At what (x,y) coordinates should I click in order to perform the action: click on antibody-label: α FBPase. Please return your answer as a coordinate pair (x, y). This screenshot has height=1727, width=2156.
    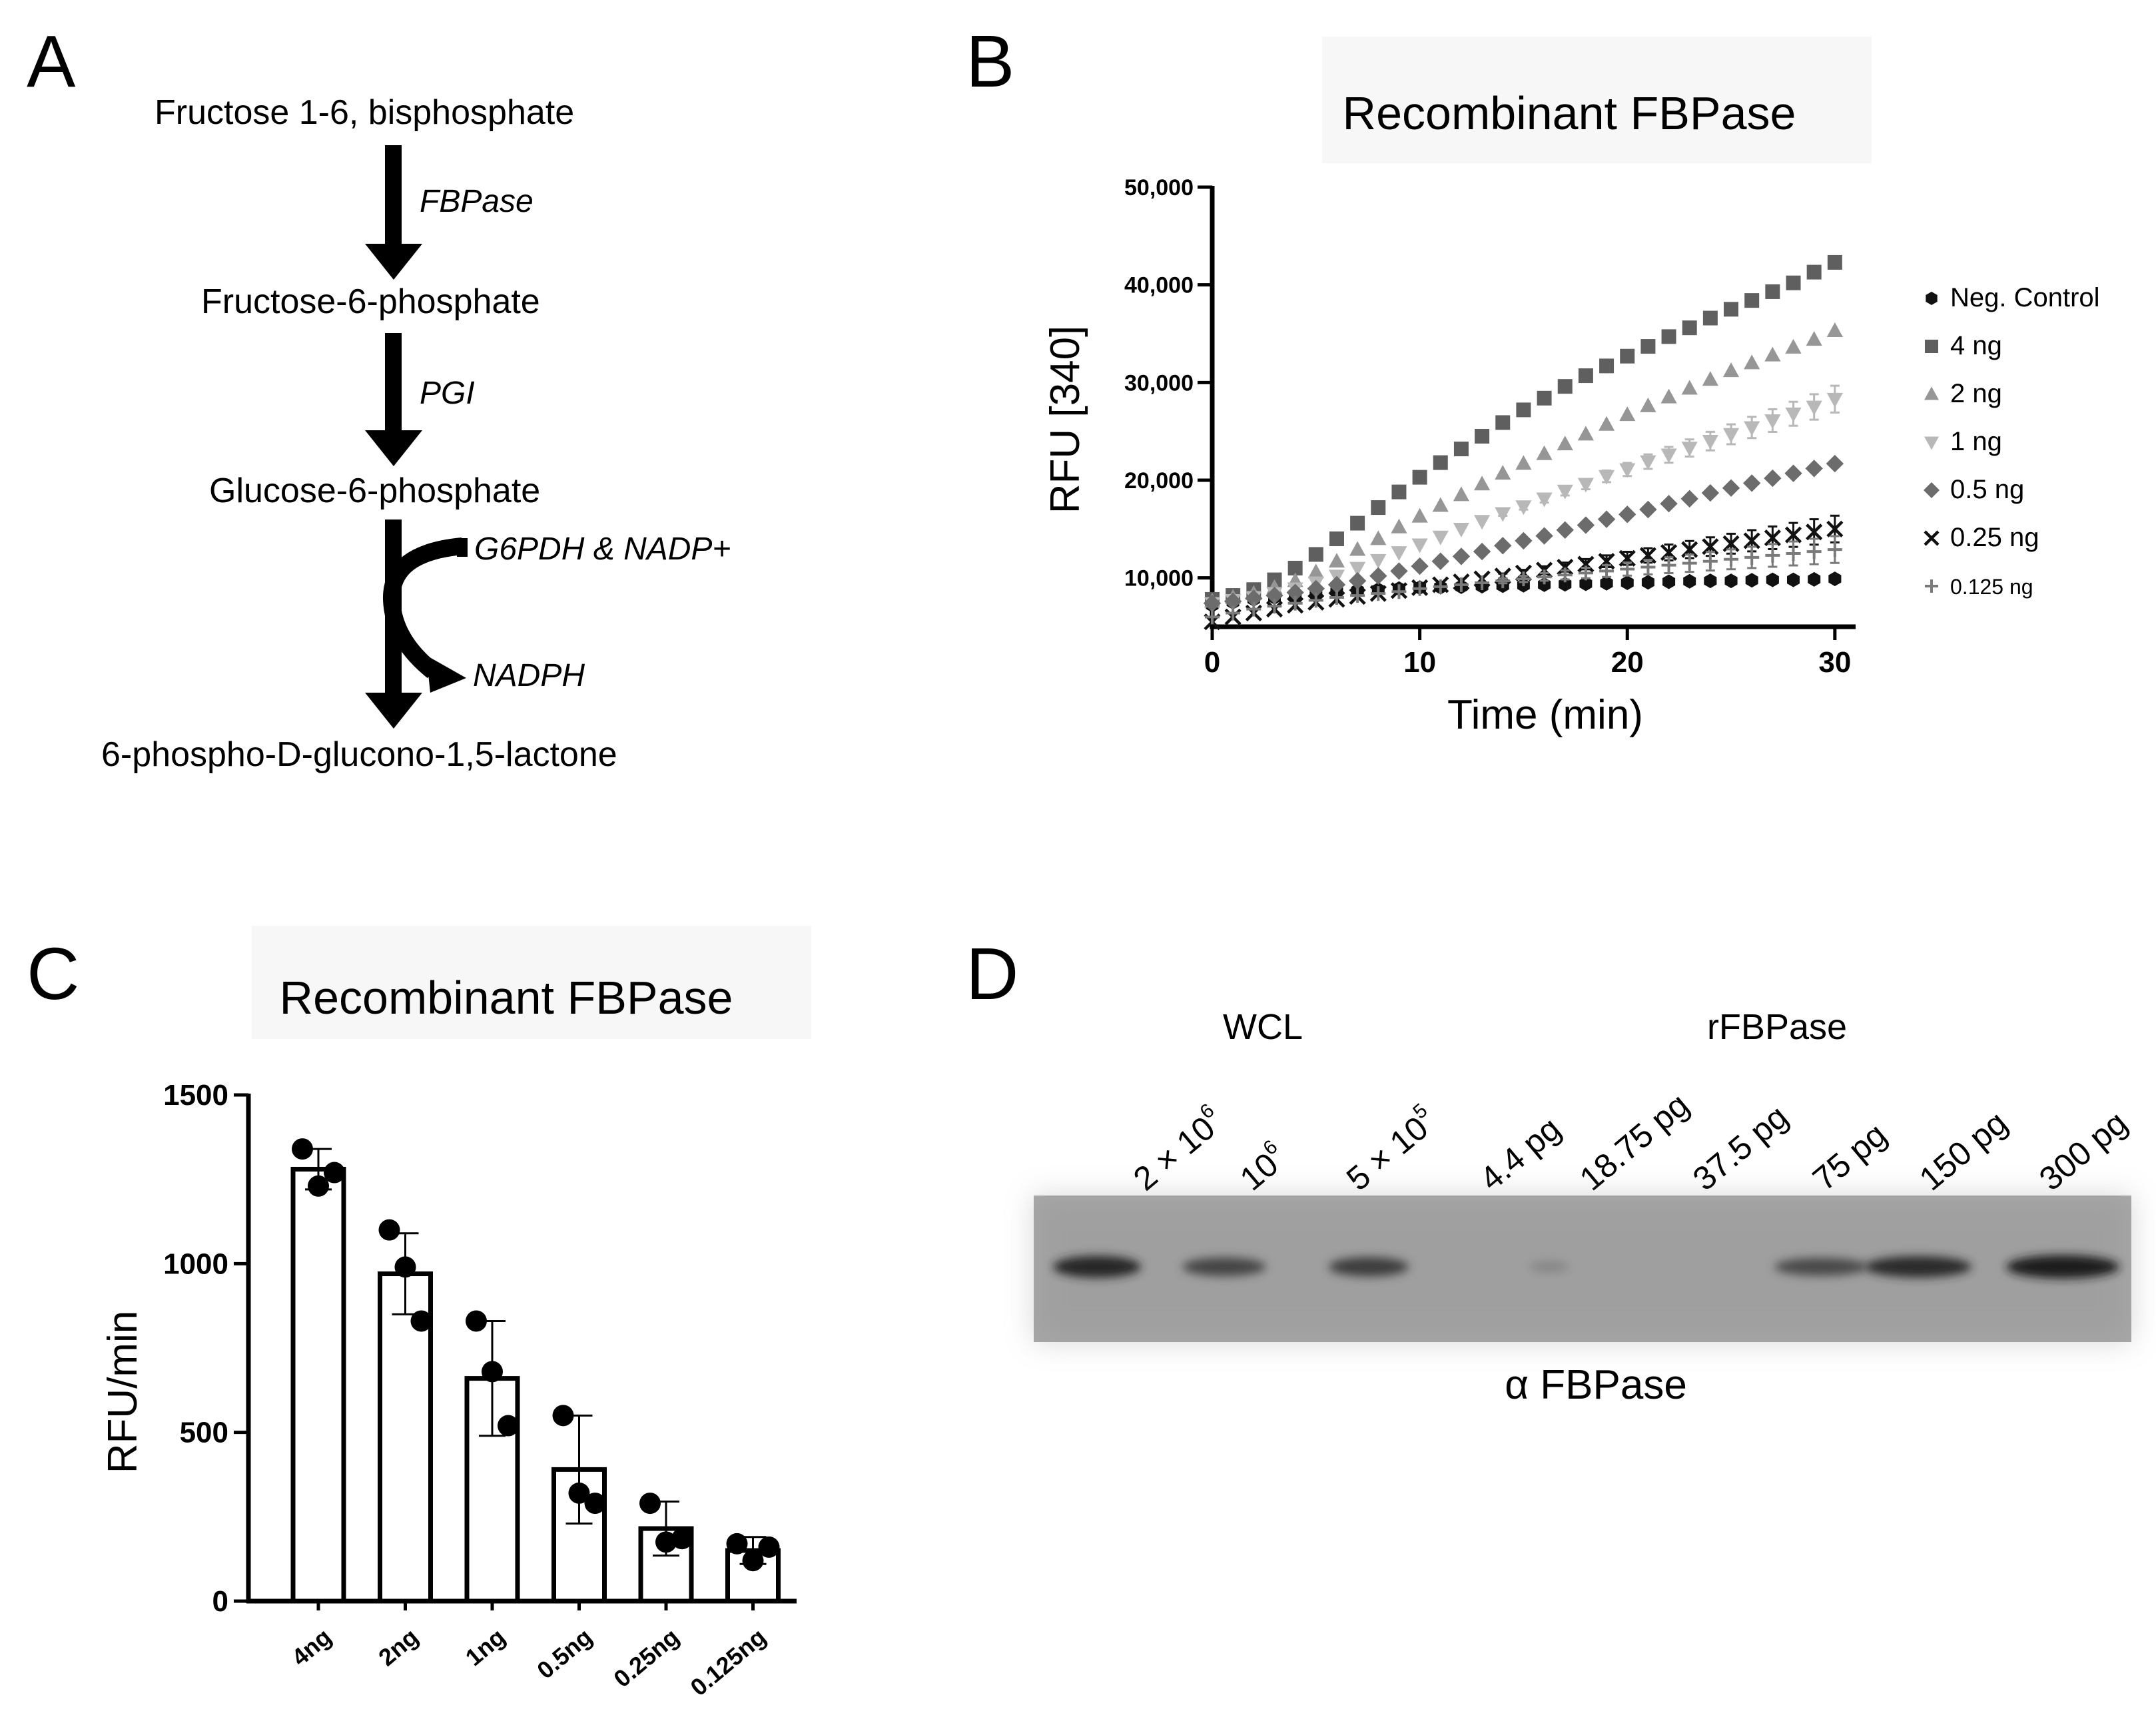
    Looking at the image, I should click on (1596, 1385).